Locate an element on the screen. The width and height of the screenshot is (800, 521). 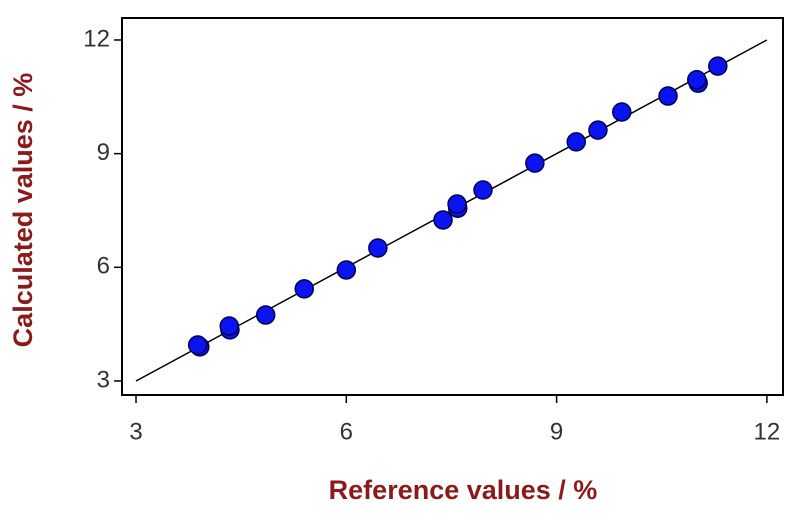
x-tick-label: 6 is located at coordinates (346, 431).